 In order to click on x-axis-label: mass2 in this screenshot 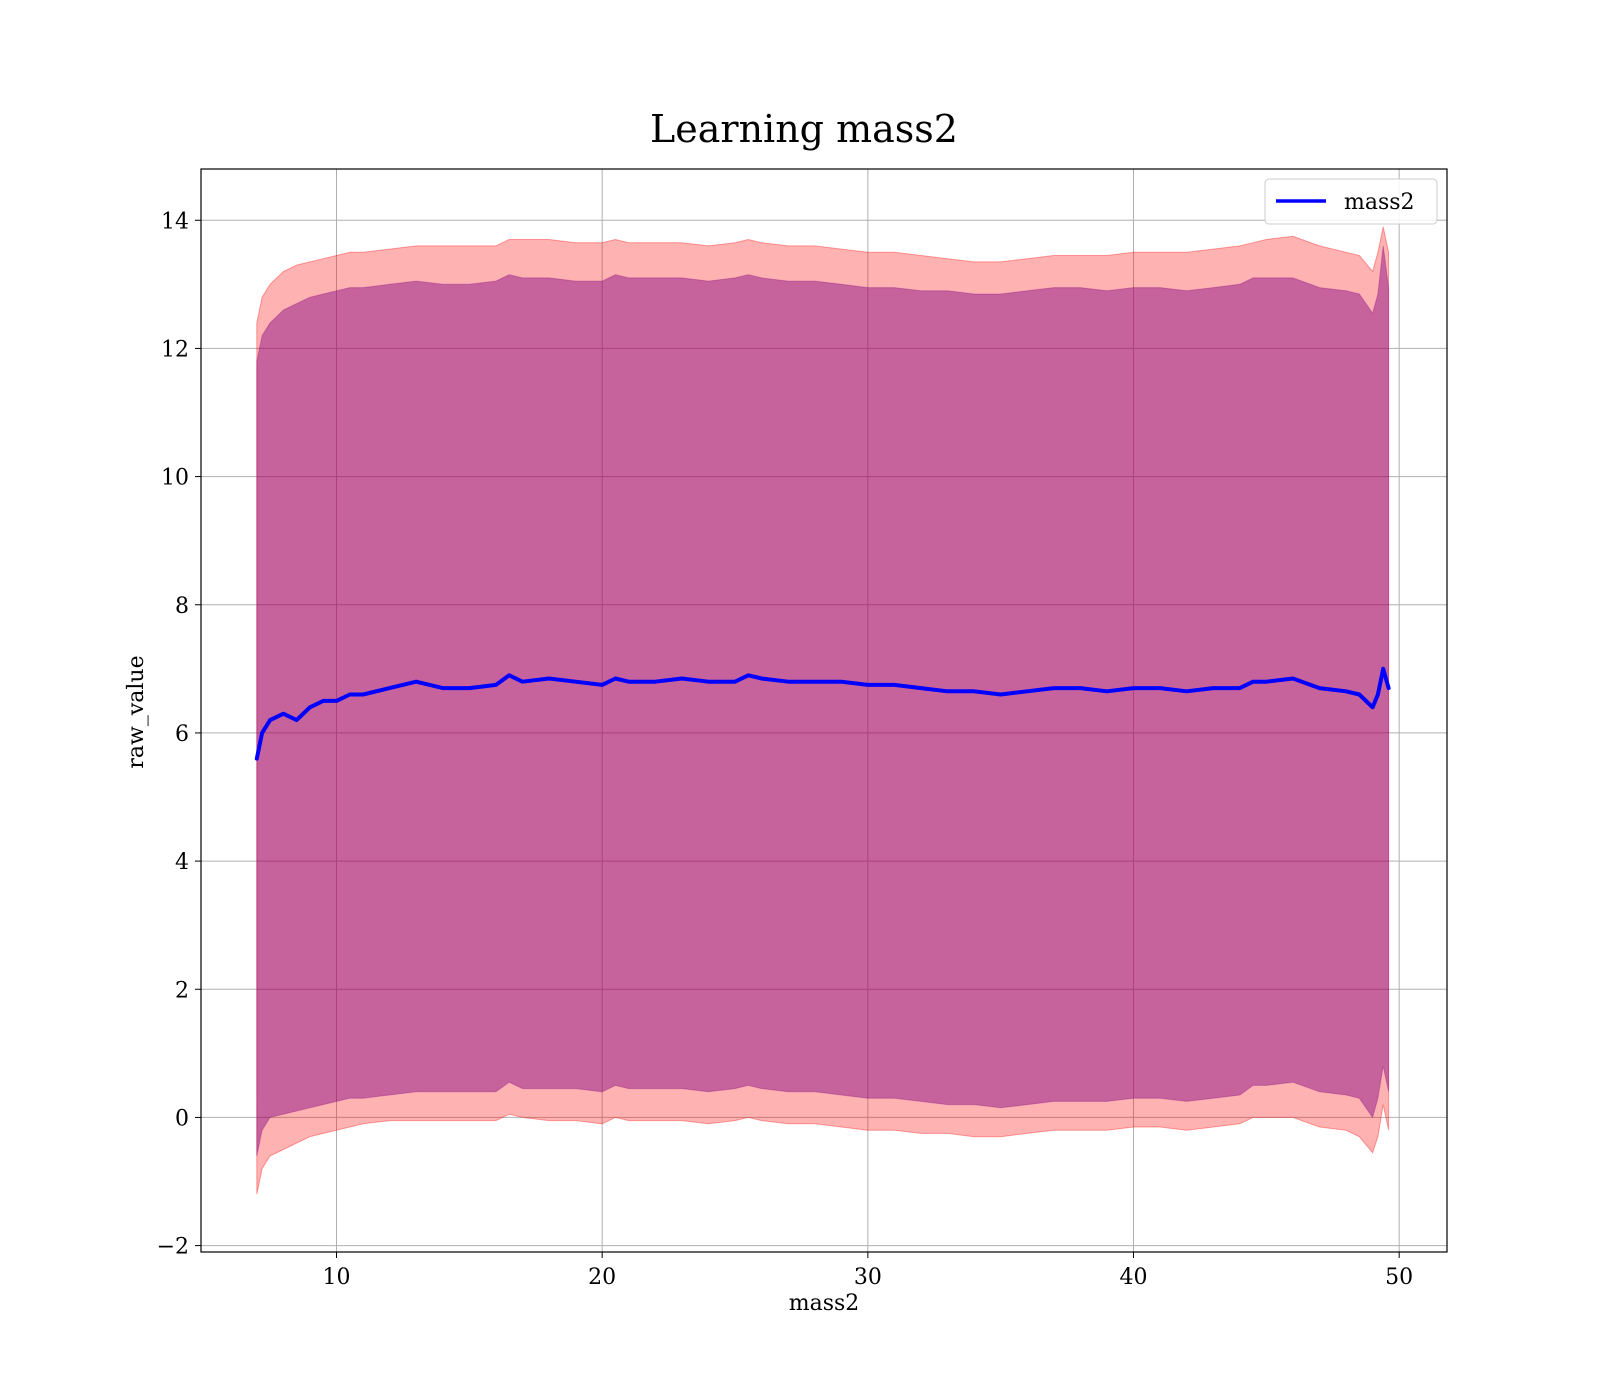, I will do `click(824, 1303)`.